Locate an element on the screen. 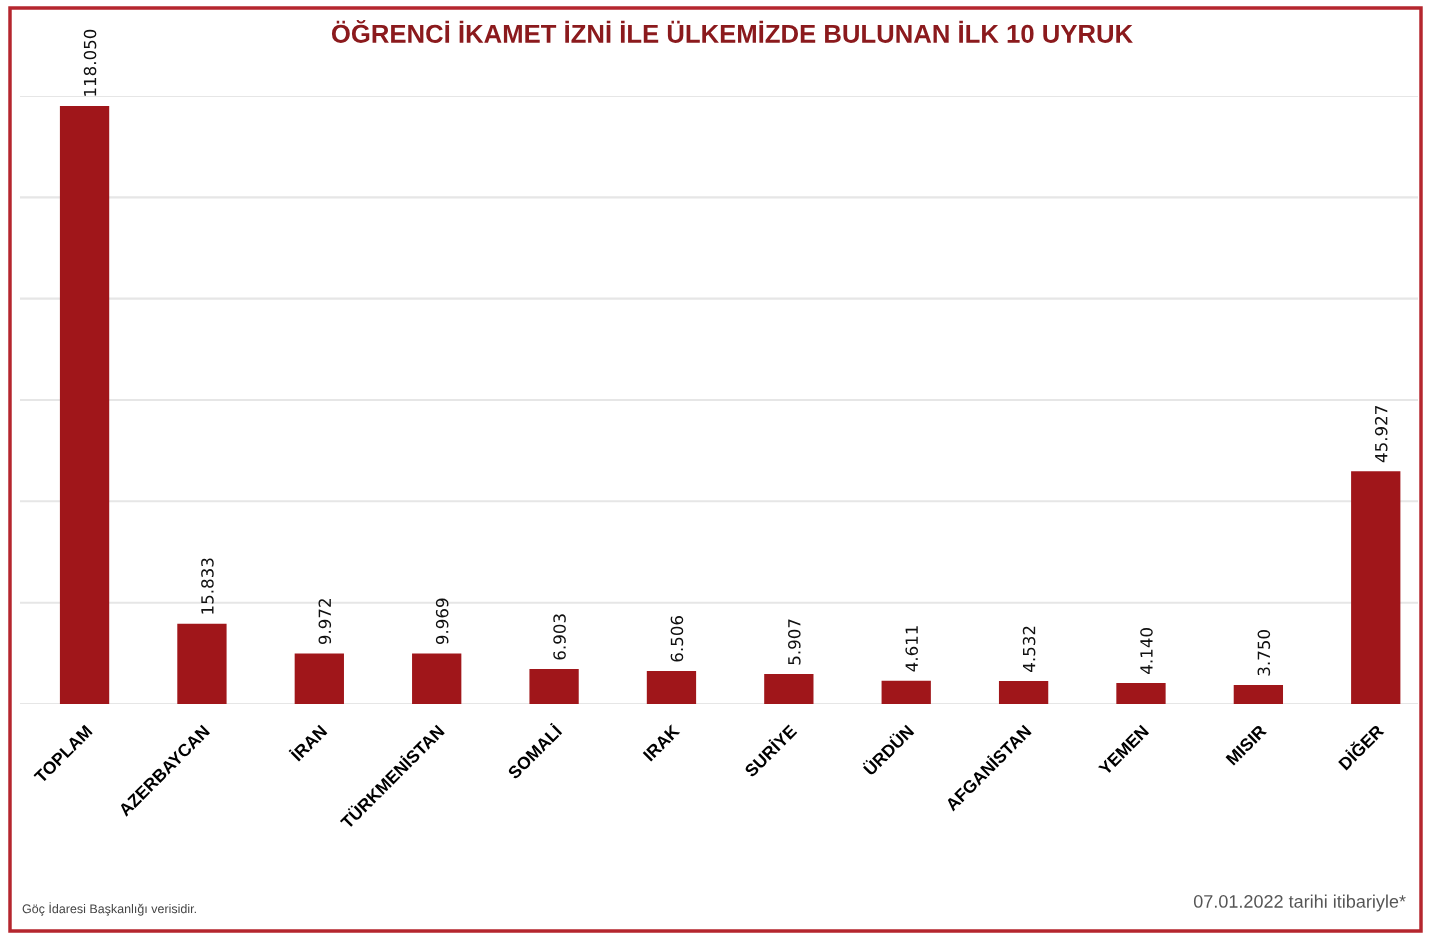  data-label: 118.050 is located at coordinates (90, 62).